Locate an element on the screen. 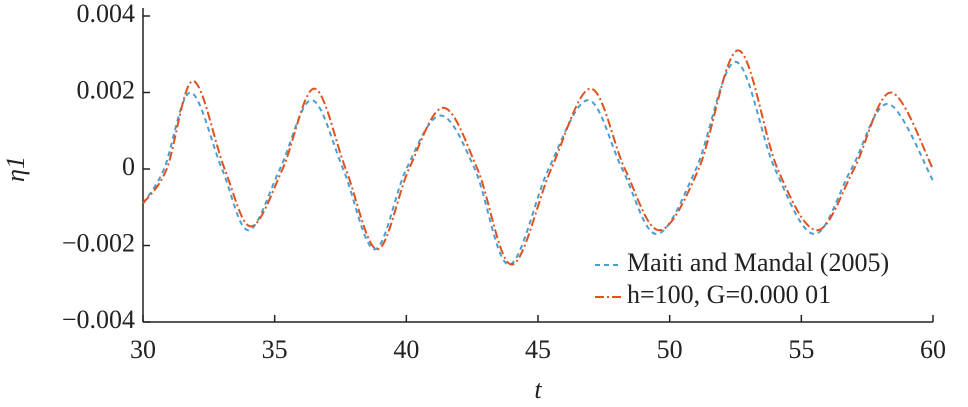  x-tick-label: 35 is located at coordinates (275, 349).